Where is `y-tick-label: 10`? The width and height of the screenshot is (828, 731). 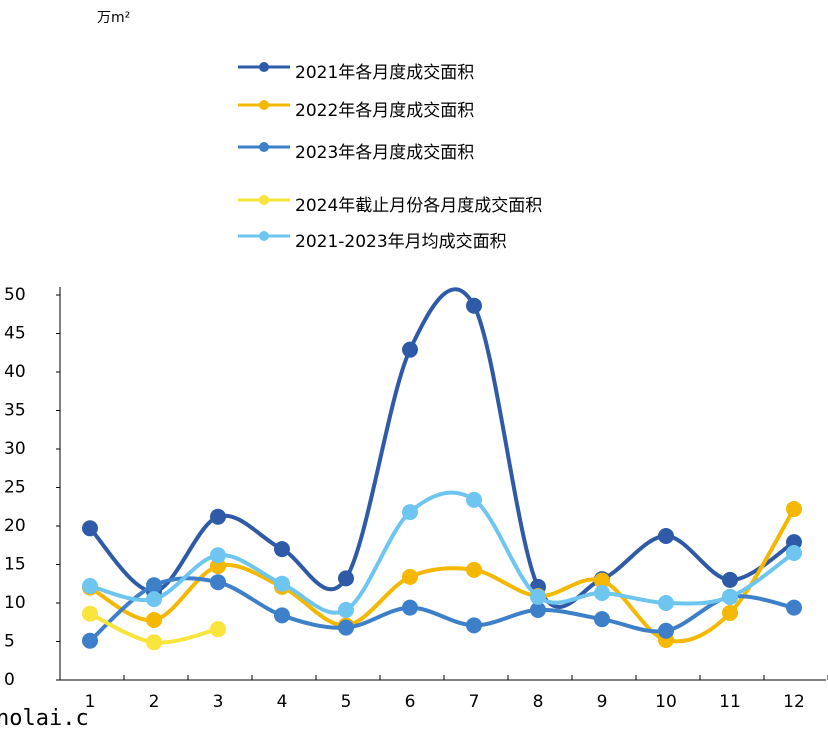 y-tick-label: 10 is located at coordinates (15, 603).